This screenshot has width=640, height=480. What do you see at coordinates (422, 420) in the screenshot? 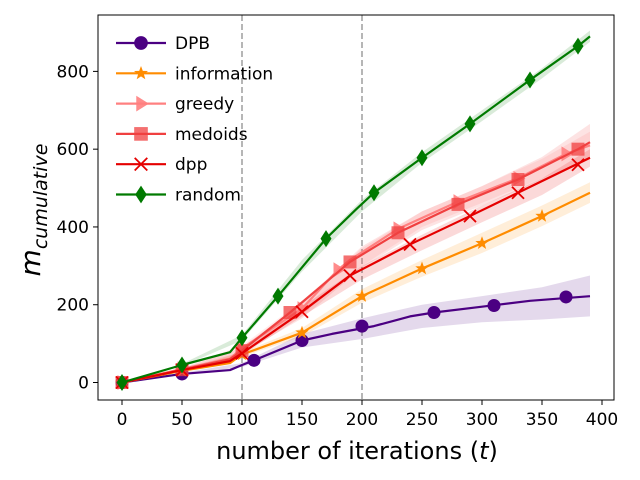
I see `x-tick-label-250: 250` at bounding box center [422, 420].